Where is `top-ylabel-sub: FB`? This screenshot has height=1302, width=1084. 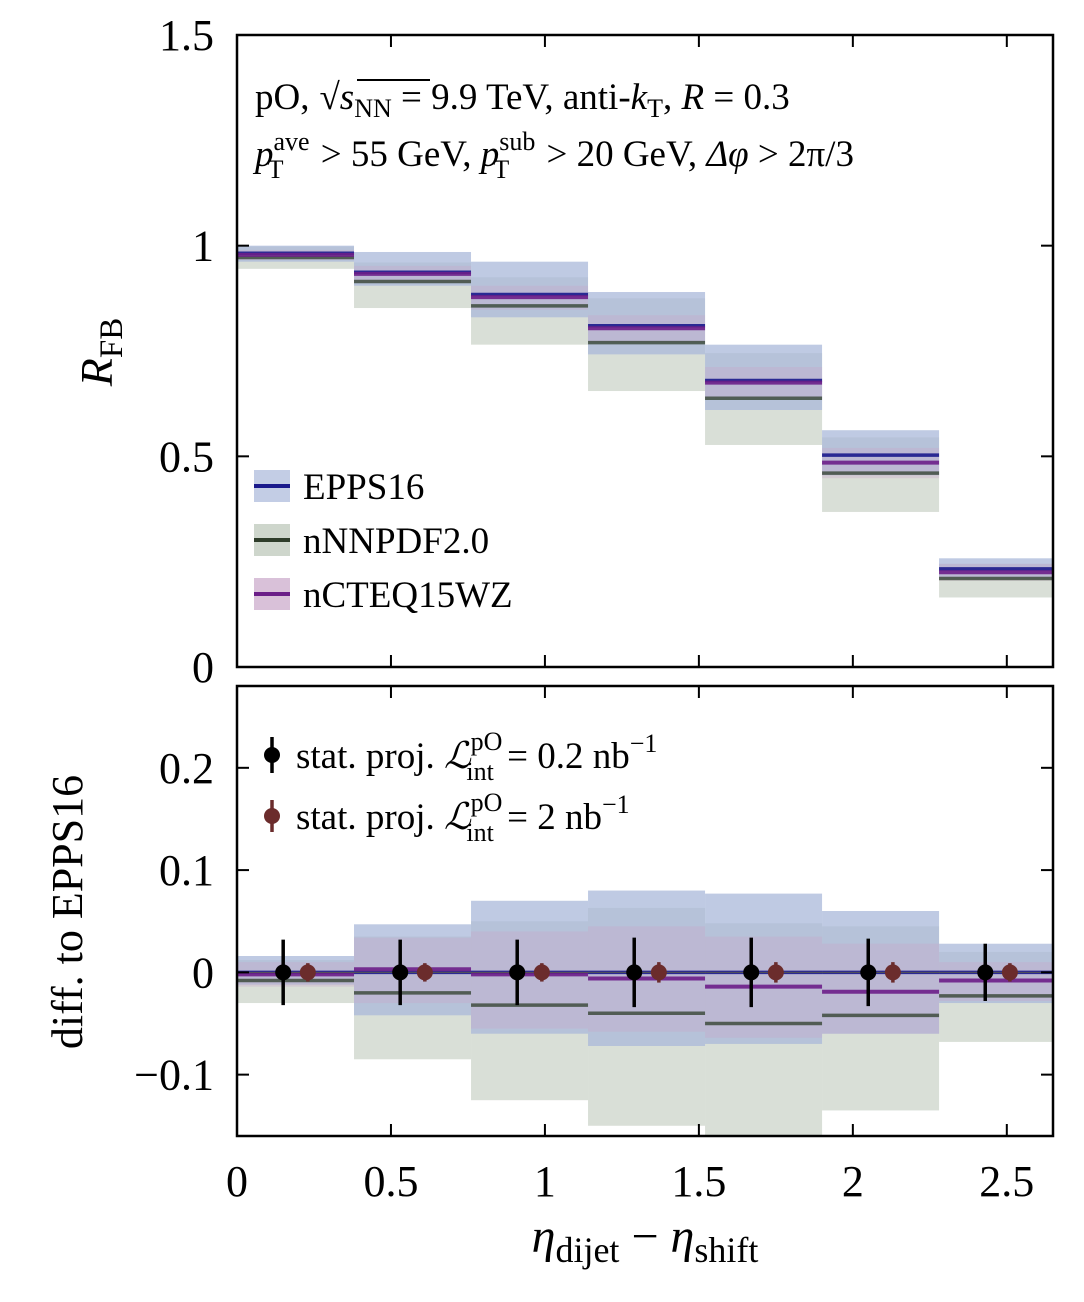
top-ylabel-sub: FB is located at coordinates (112, 338).